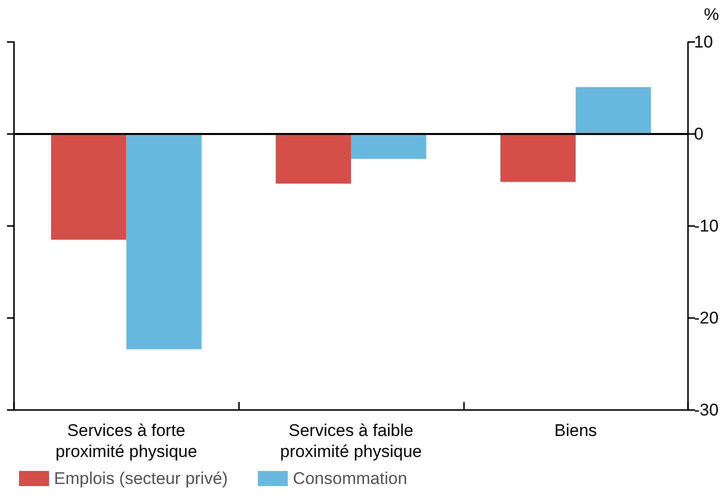 This screenshot has width=723, height=500. Describe the element at coordinates (706, 318) in the screenshot. I see `y-tick-label: -20` at that location.